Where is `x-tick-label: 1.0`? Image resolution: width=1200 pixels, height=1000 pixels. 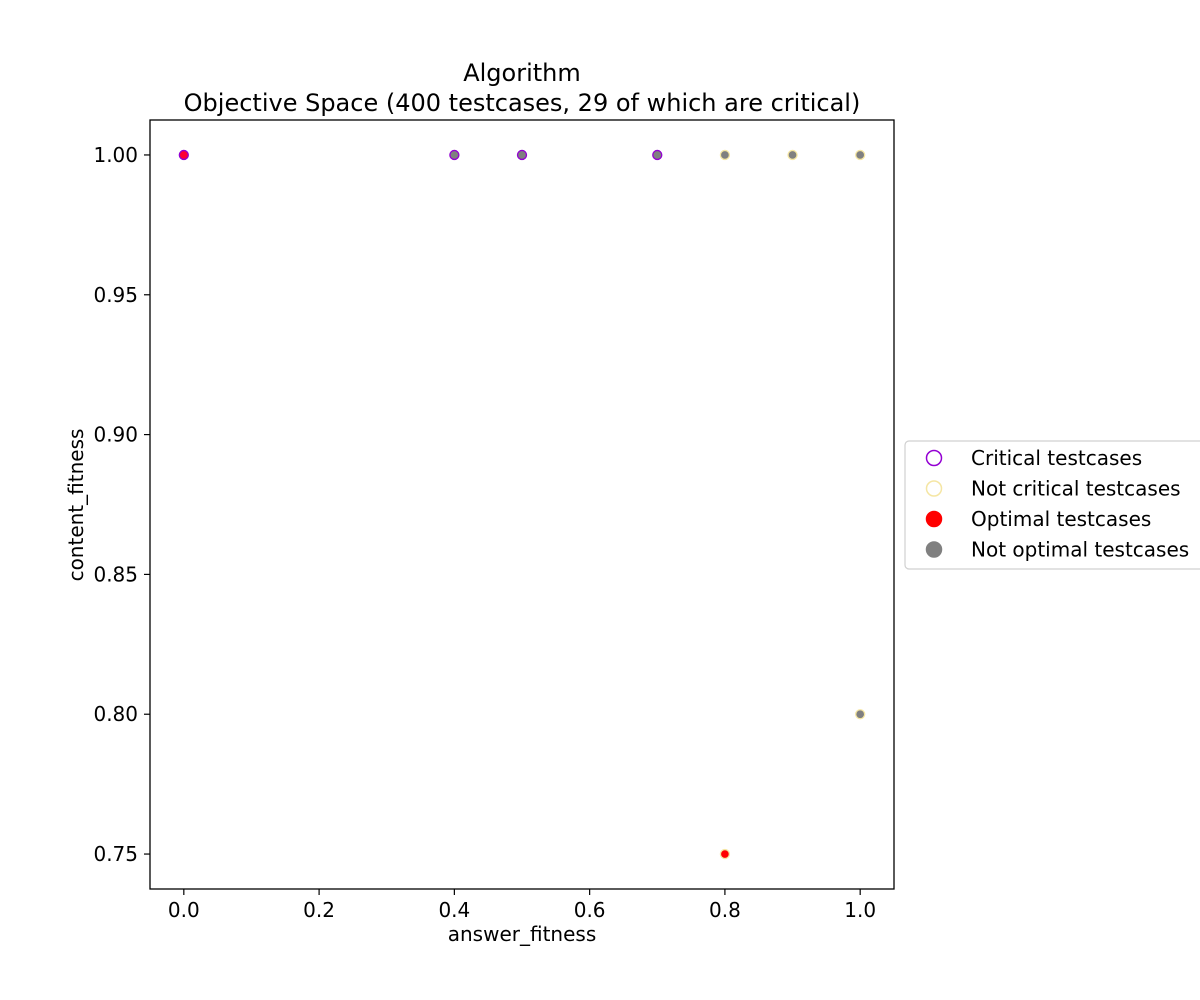
x-tick-label: 1.0 is located at coordinates (860, 910).